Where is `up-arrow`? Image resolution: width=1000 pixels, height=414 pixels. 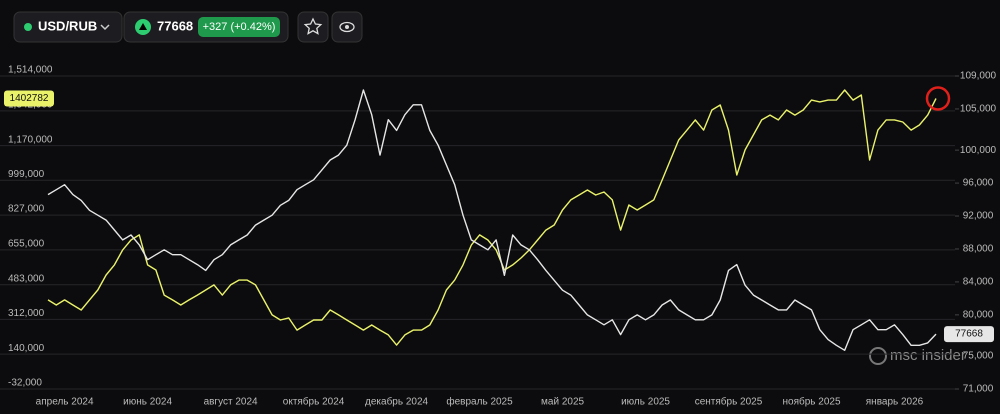
up-arrow is located at coordinates (143, 26).